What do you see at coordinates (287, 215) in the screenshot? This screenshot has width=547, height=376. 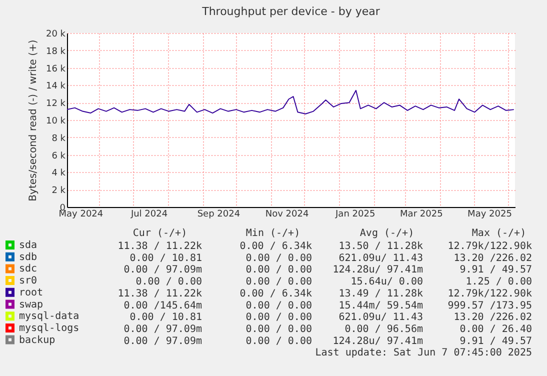 I see `x-tick-label: Nov 2024` at bounding box center [287, 215].